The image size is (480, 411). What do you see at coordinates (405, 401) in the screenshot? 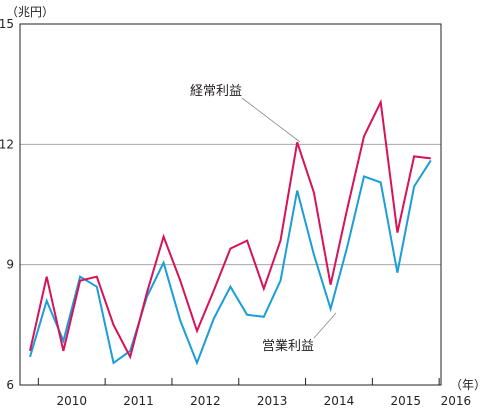
I see `x-tick-label-2015: 2015` at bounding box center [405, 401].